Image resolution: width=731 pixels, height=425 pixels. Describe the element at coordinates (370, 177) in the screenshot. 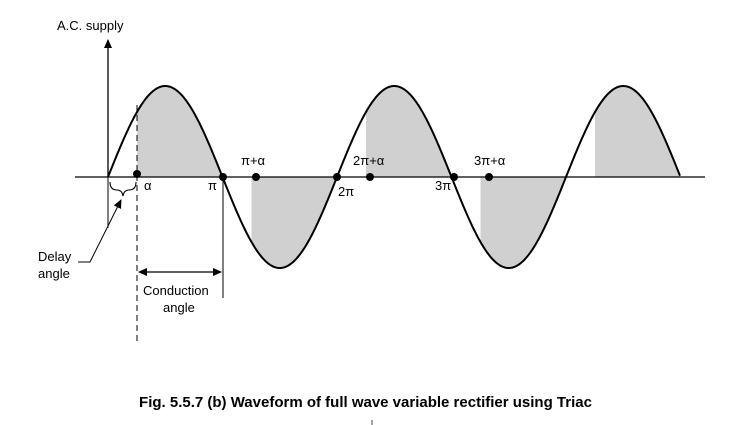

I see `point-2pi-plus-alpha` at that location.